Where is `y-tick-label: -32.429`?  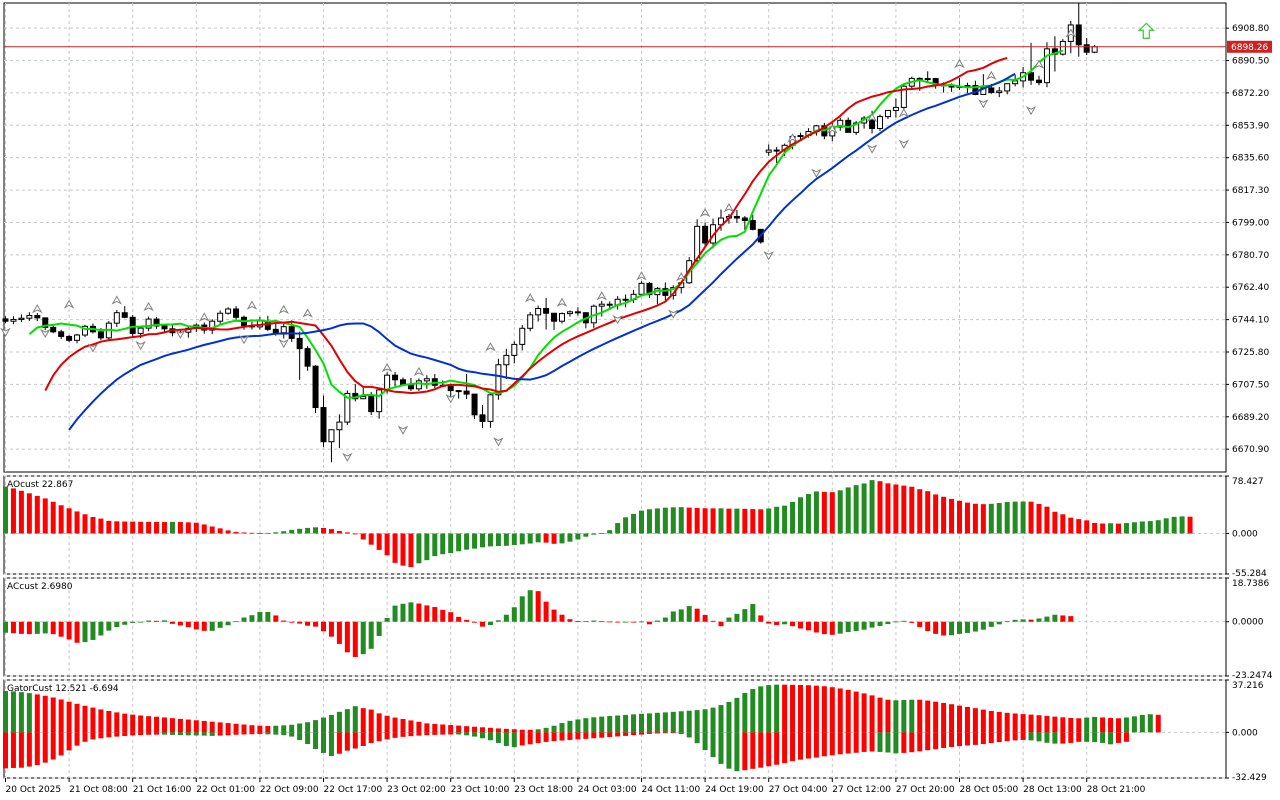
y-tick-label: -32.429 is located at coordinates (1249, 778).